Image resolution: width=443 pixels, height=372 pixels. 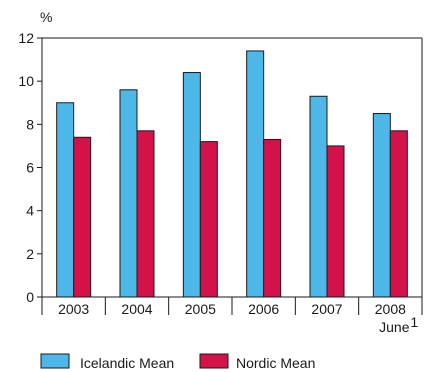 I want to click on y-tick-label: 10, so click(x=26, y=81).